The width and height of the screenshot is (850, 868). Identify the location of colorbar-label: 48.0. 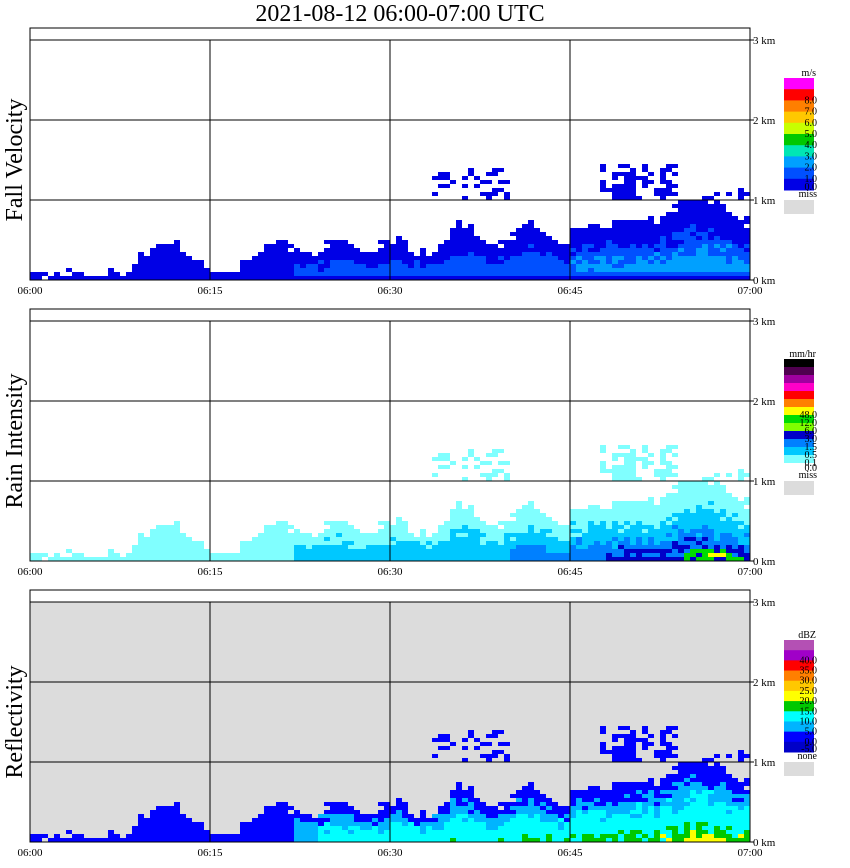
(809, 415).